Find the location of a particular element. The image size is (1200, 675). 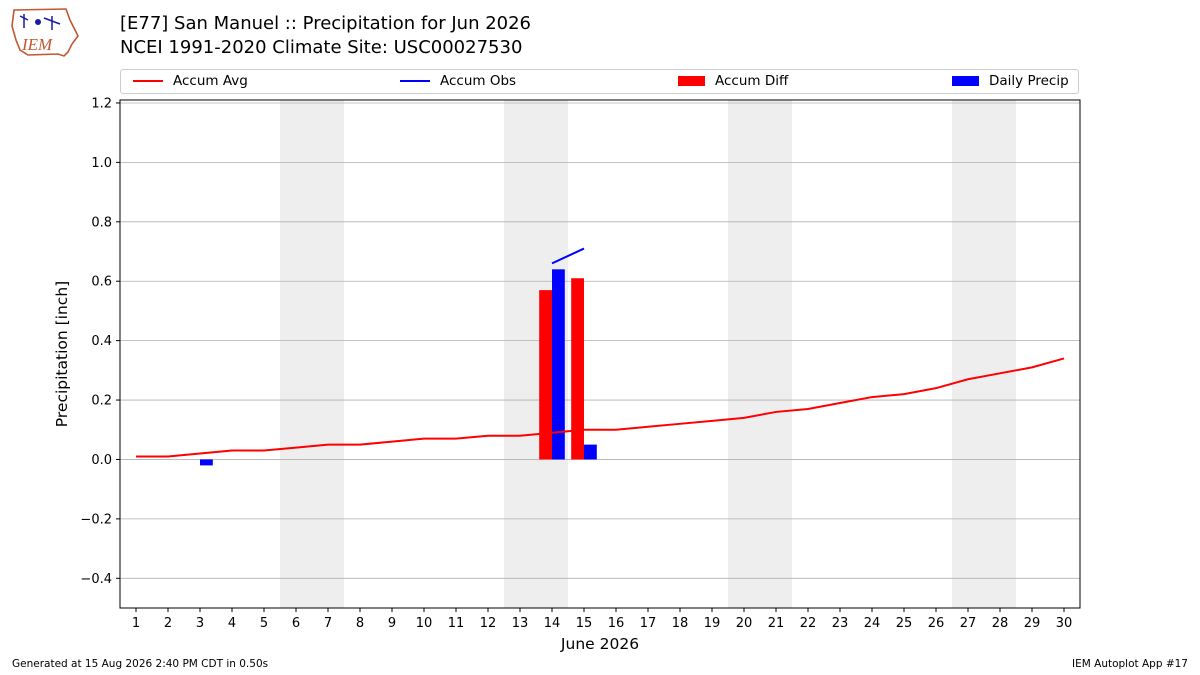

x-tick-label: 1 is located at coordinates (136, 623).